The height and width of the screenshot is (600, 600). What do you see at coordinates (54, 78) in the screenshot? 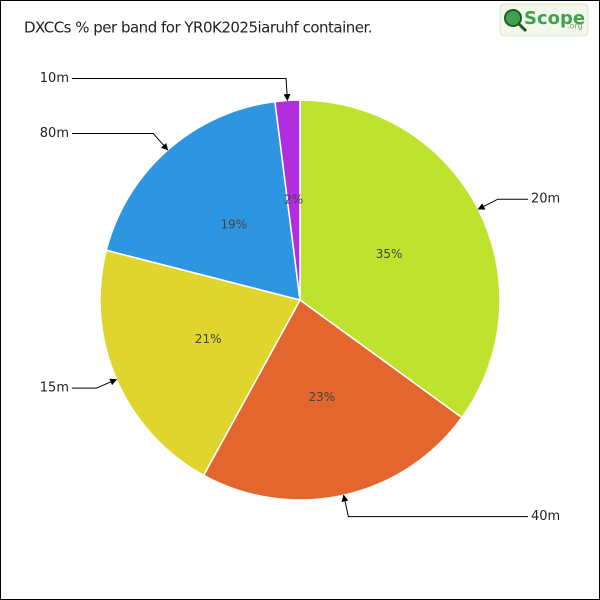
I see `slice-label: 10m` at bounding box center [54, 78].